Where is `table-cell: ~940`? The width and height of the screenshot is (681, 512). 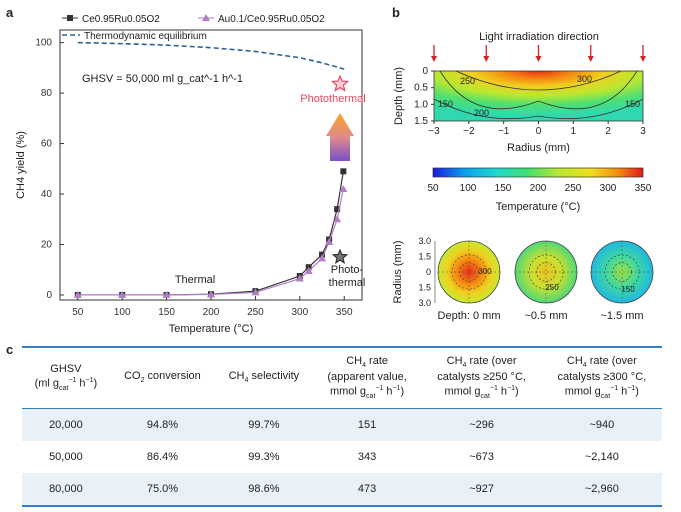
table-cell: ~940 is located at coordinates (602, 425).